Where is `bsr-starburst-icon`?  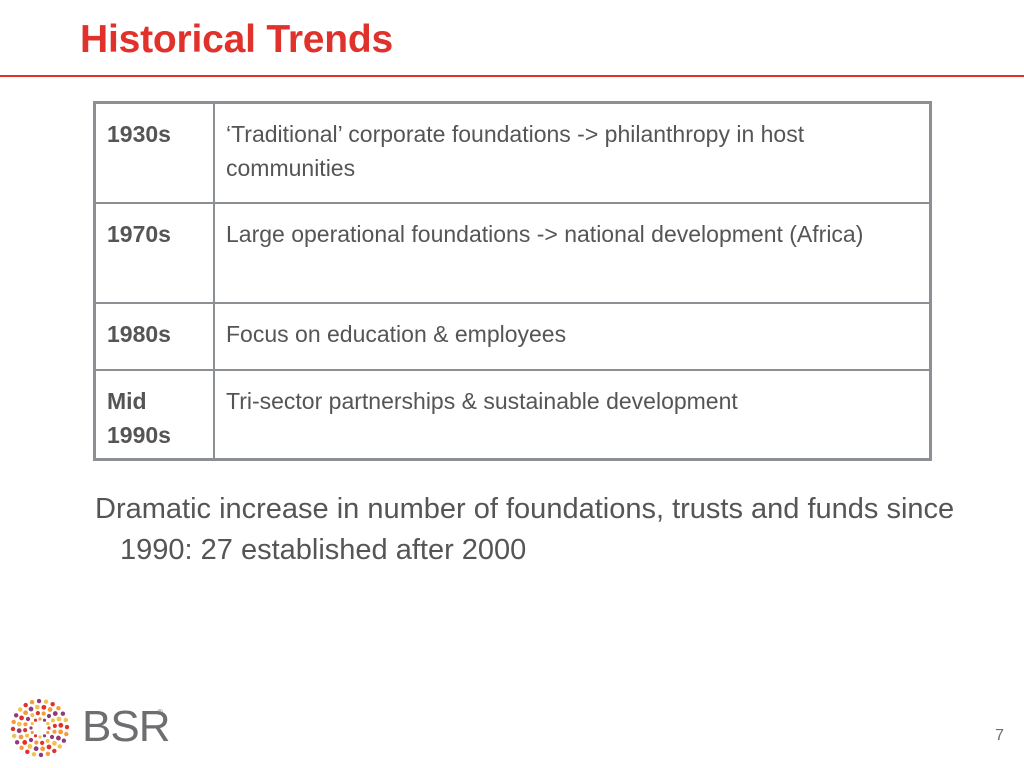 bsr-starburst-icon is located at coordinates (40, 728).